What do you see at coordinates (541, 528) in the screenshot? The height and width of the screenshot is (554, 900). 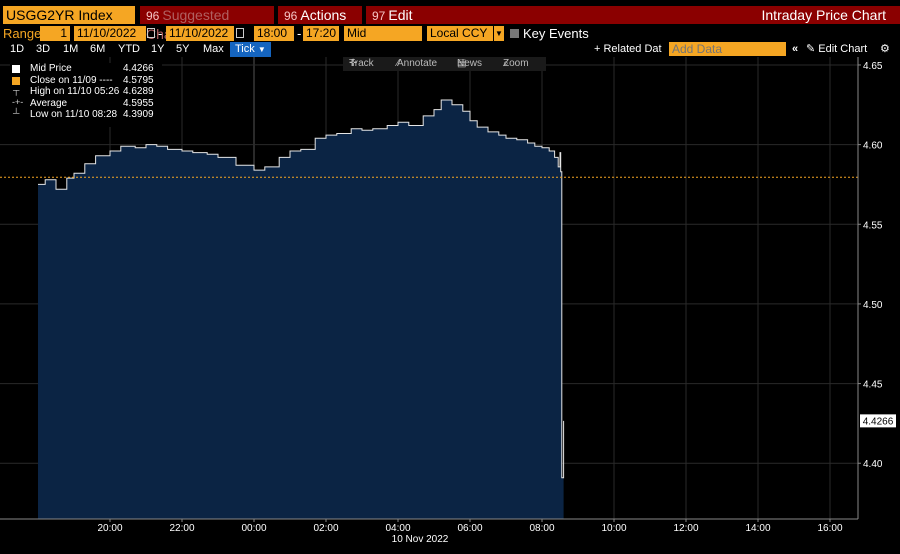 I see `x-tick-label: 08:00` at bounding box center [541, 528].